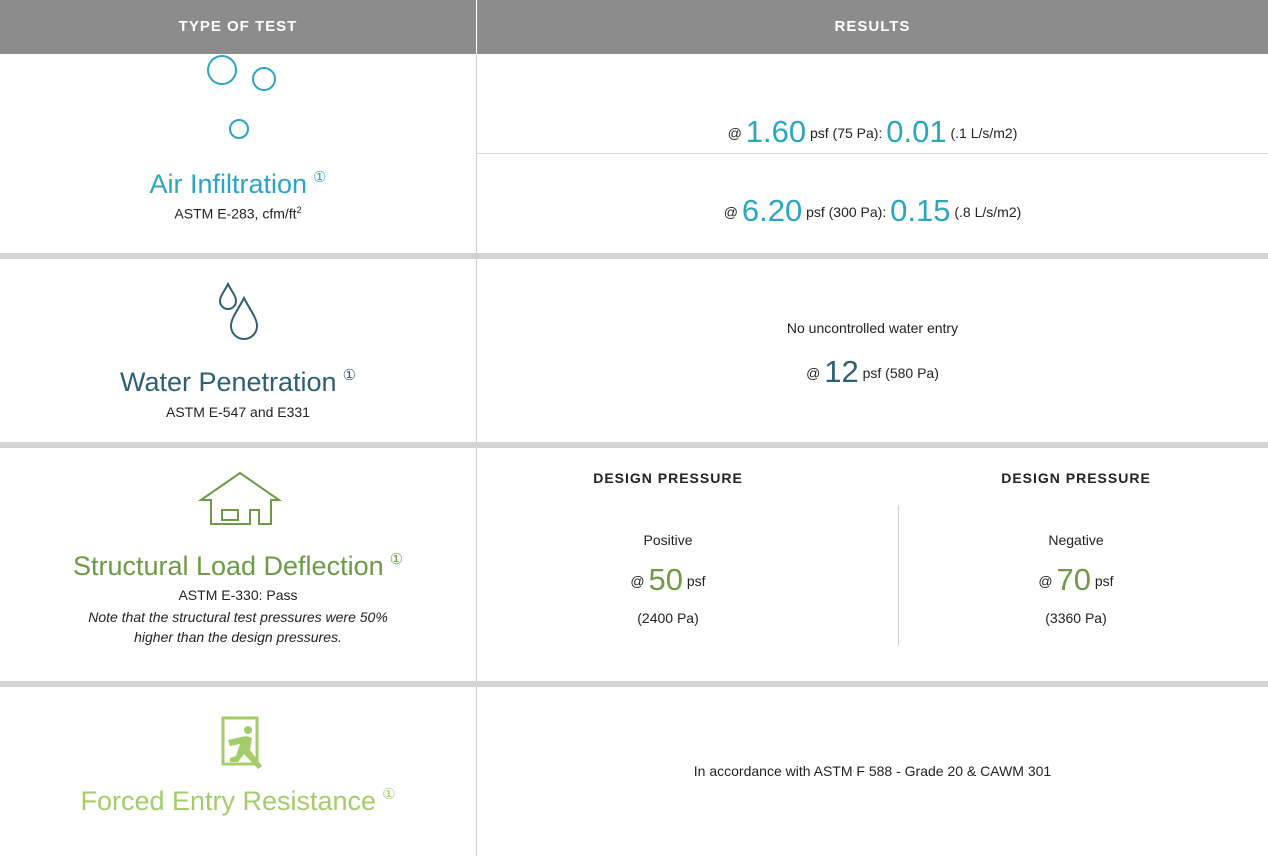 This screenshot has height=856, width=1268. Describe the element at coordinates (476, 455) in the screenshot. I see `column-divider` at that location.